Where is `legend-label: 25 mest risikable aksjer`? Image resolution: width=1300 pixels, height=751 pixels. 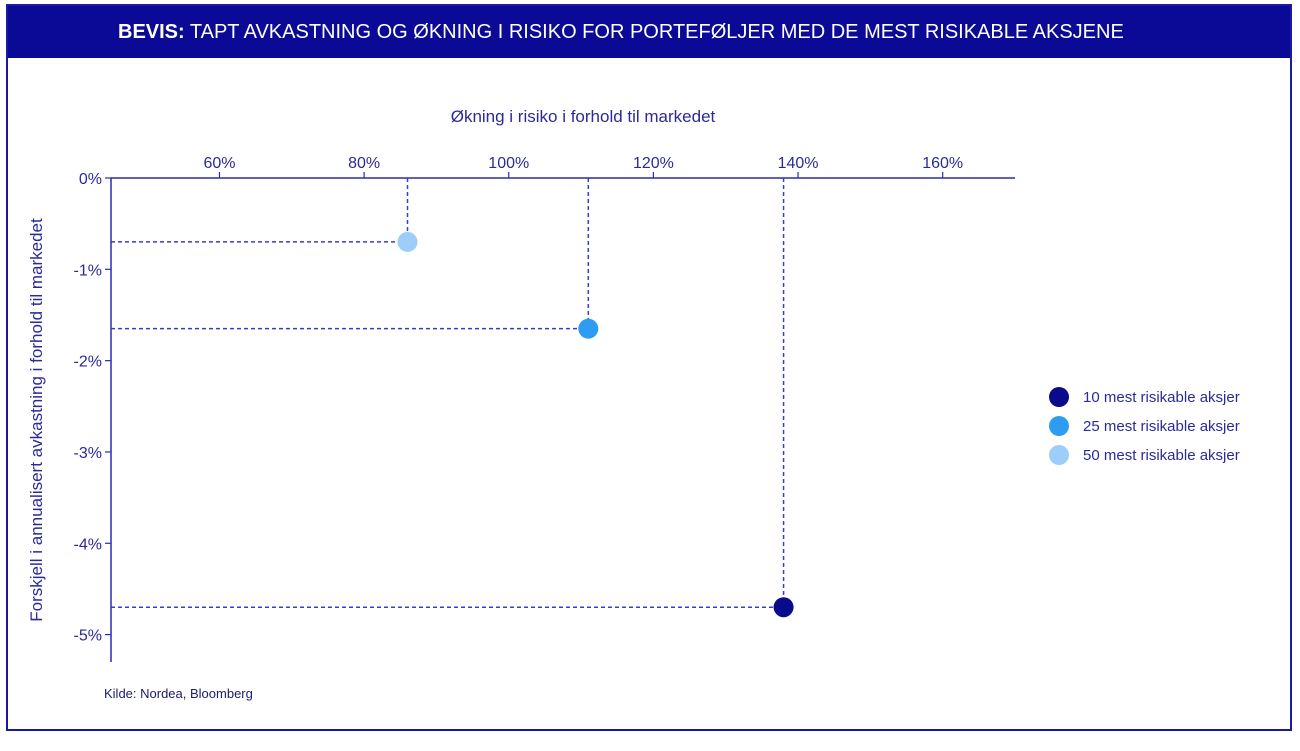
legend-label: 25 mest risikable aksjer is located at coordinates (1161, 426).